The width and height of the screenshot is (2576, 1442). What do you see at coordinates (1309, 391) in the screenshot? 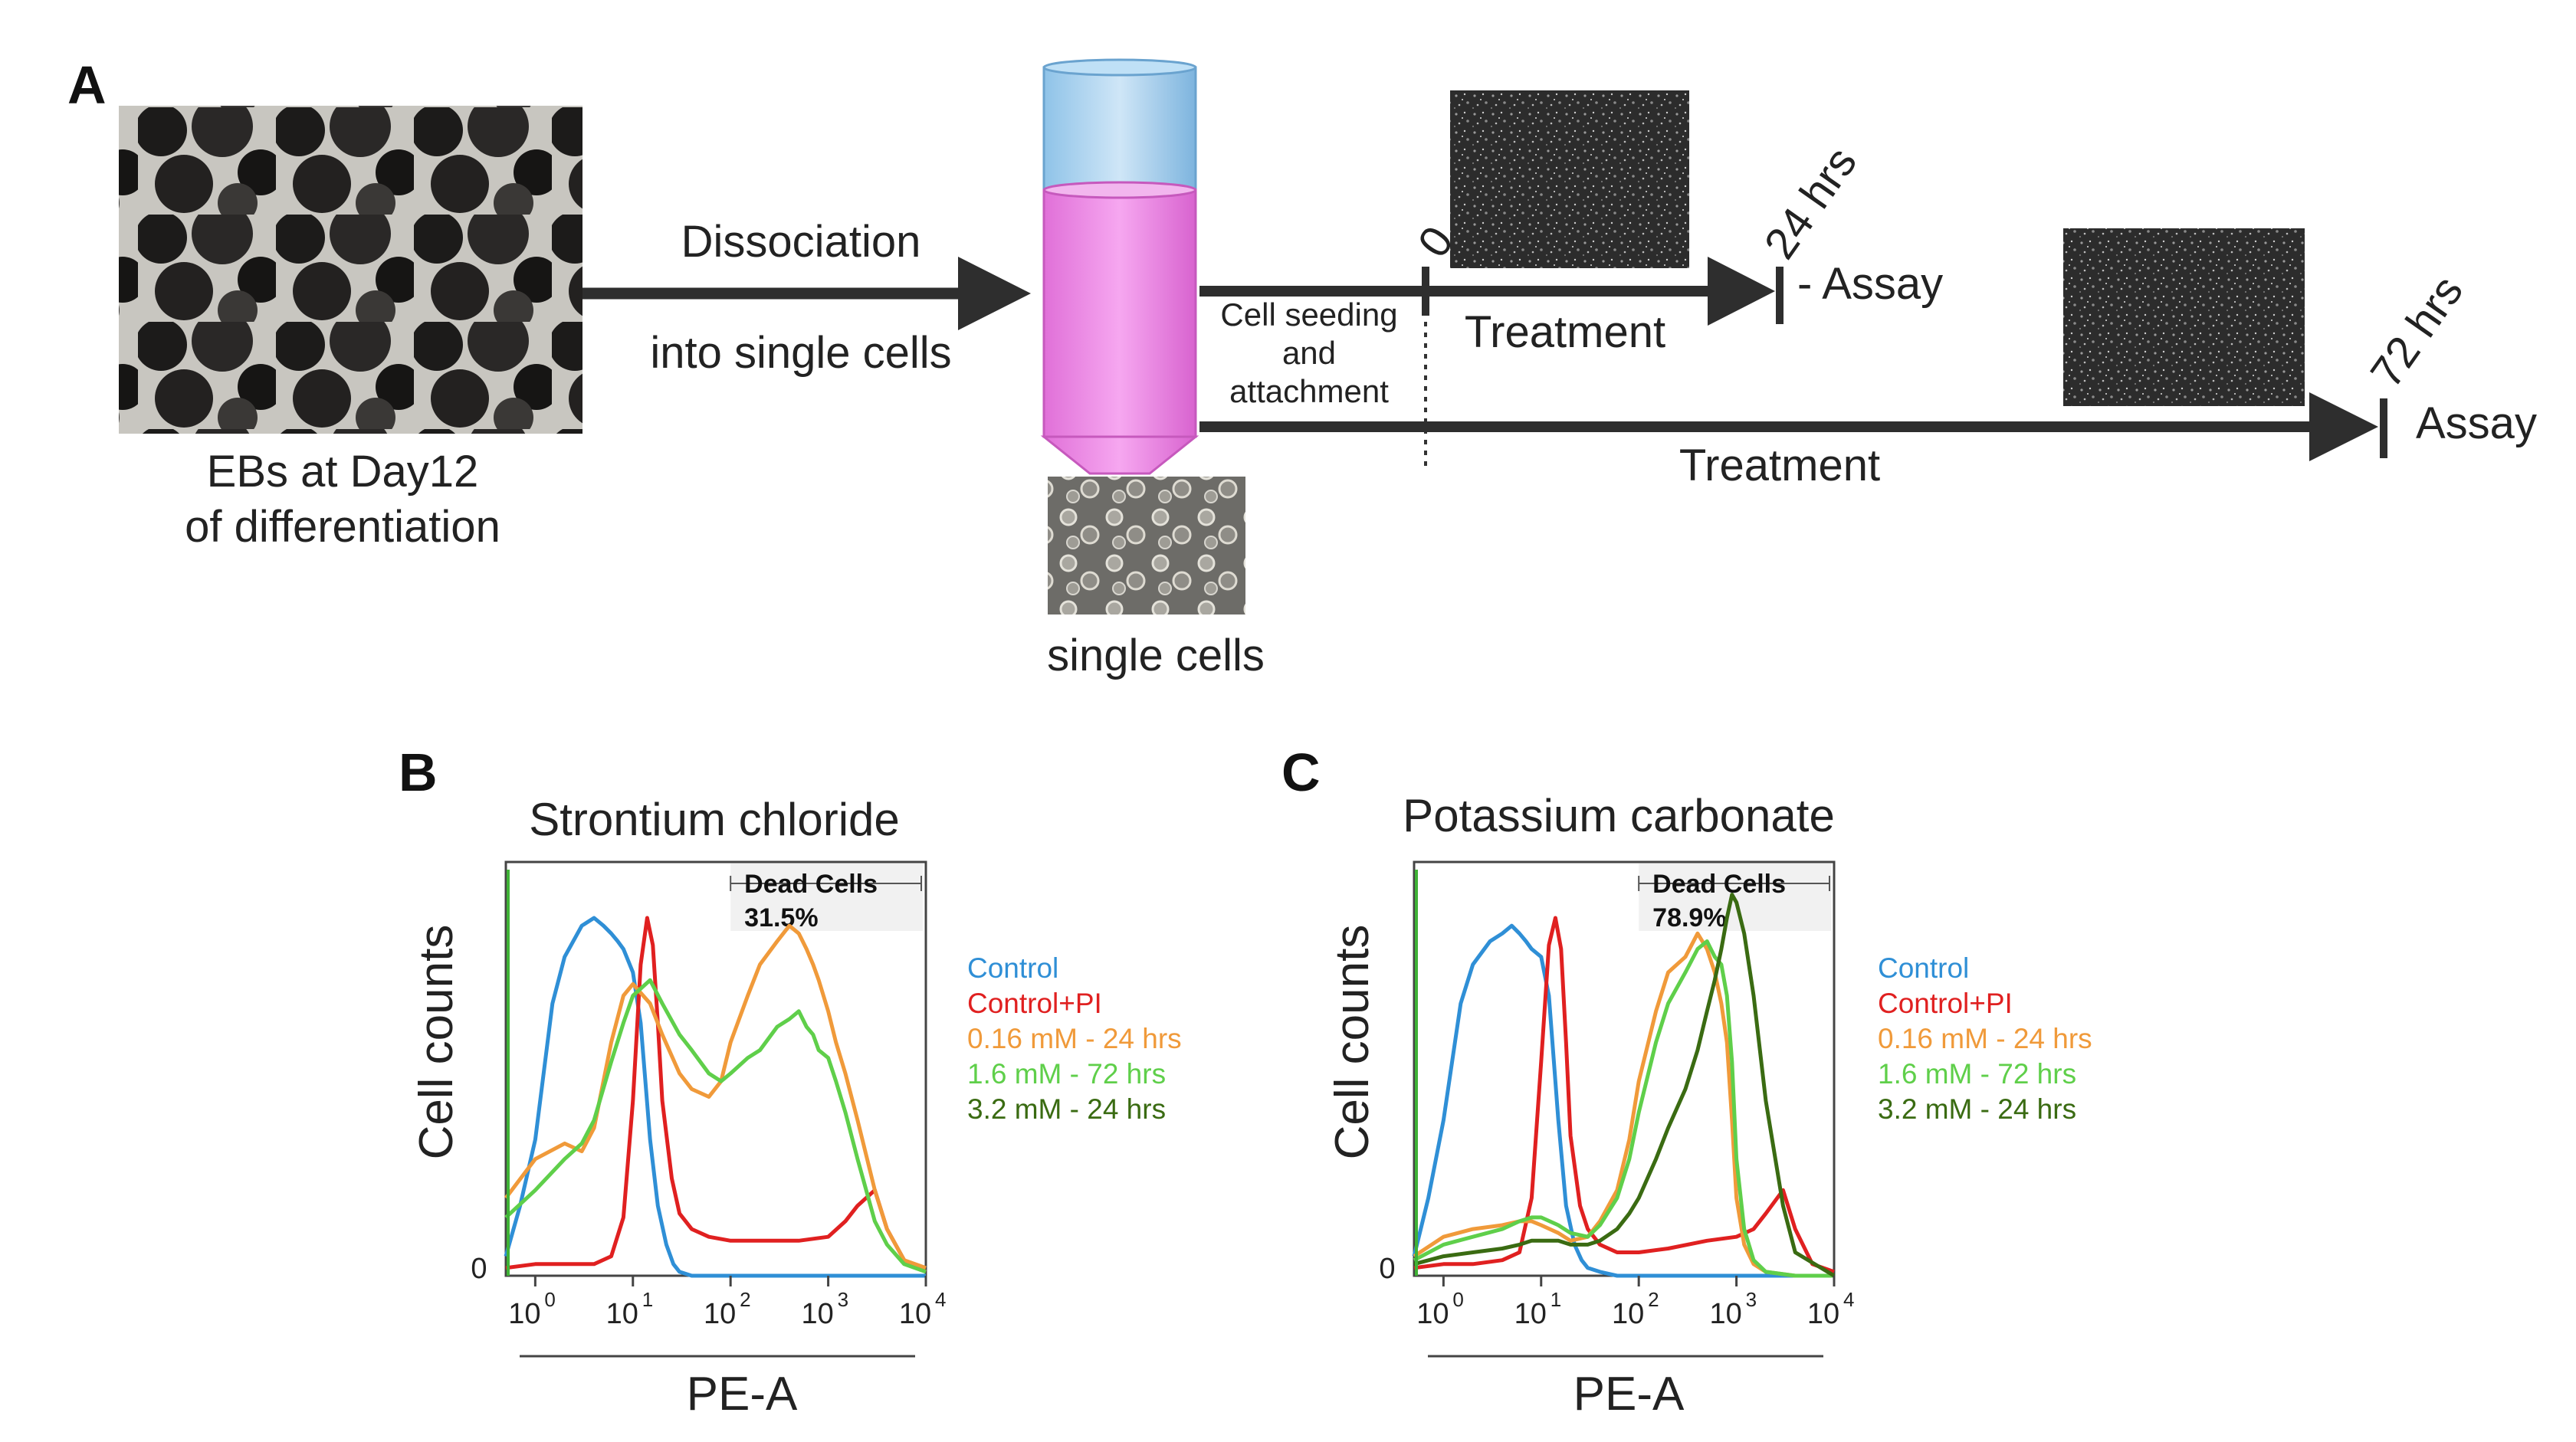
I see `seeding-line3: attachment` at bounding box center [1309, 391].